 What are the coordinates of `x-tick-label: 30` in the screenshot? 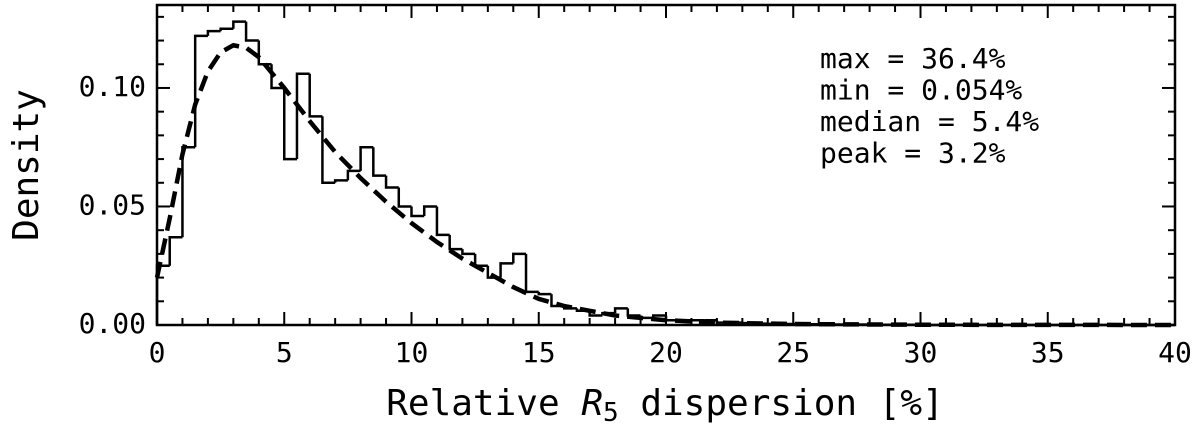 It's located at (921, 352).